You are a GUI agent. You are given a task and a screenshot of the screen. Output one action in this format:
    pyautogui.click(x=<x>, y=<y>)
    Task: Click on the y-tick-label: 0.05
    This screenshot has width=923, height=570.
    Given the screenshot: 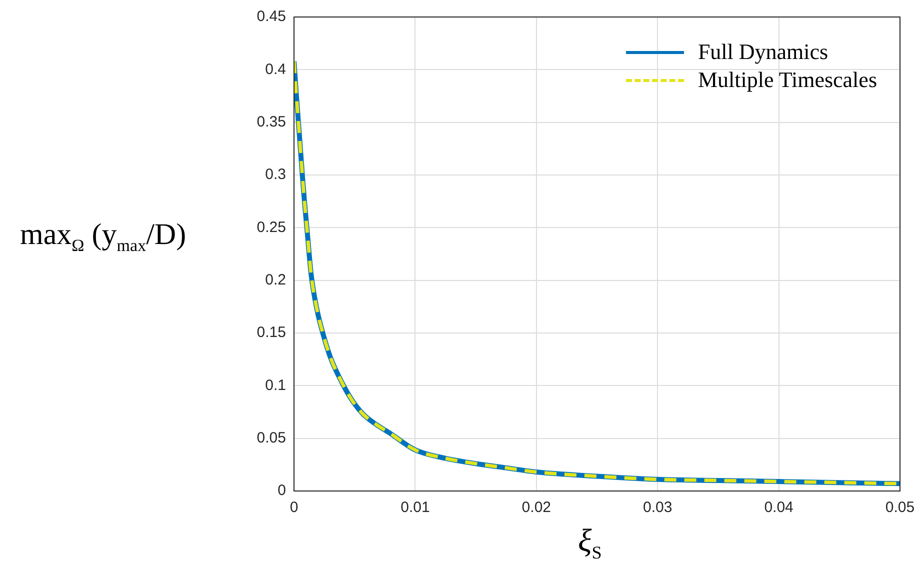 What is the action you would take?
    pyautogui.click(x=271, y=437)
    